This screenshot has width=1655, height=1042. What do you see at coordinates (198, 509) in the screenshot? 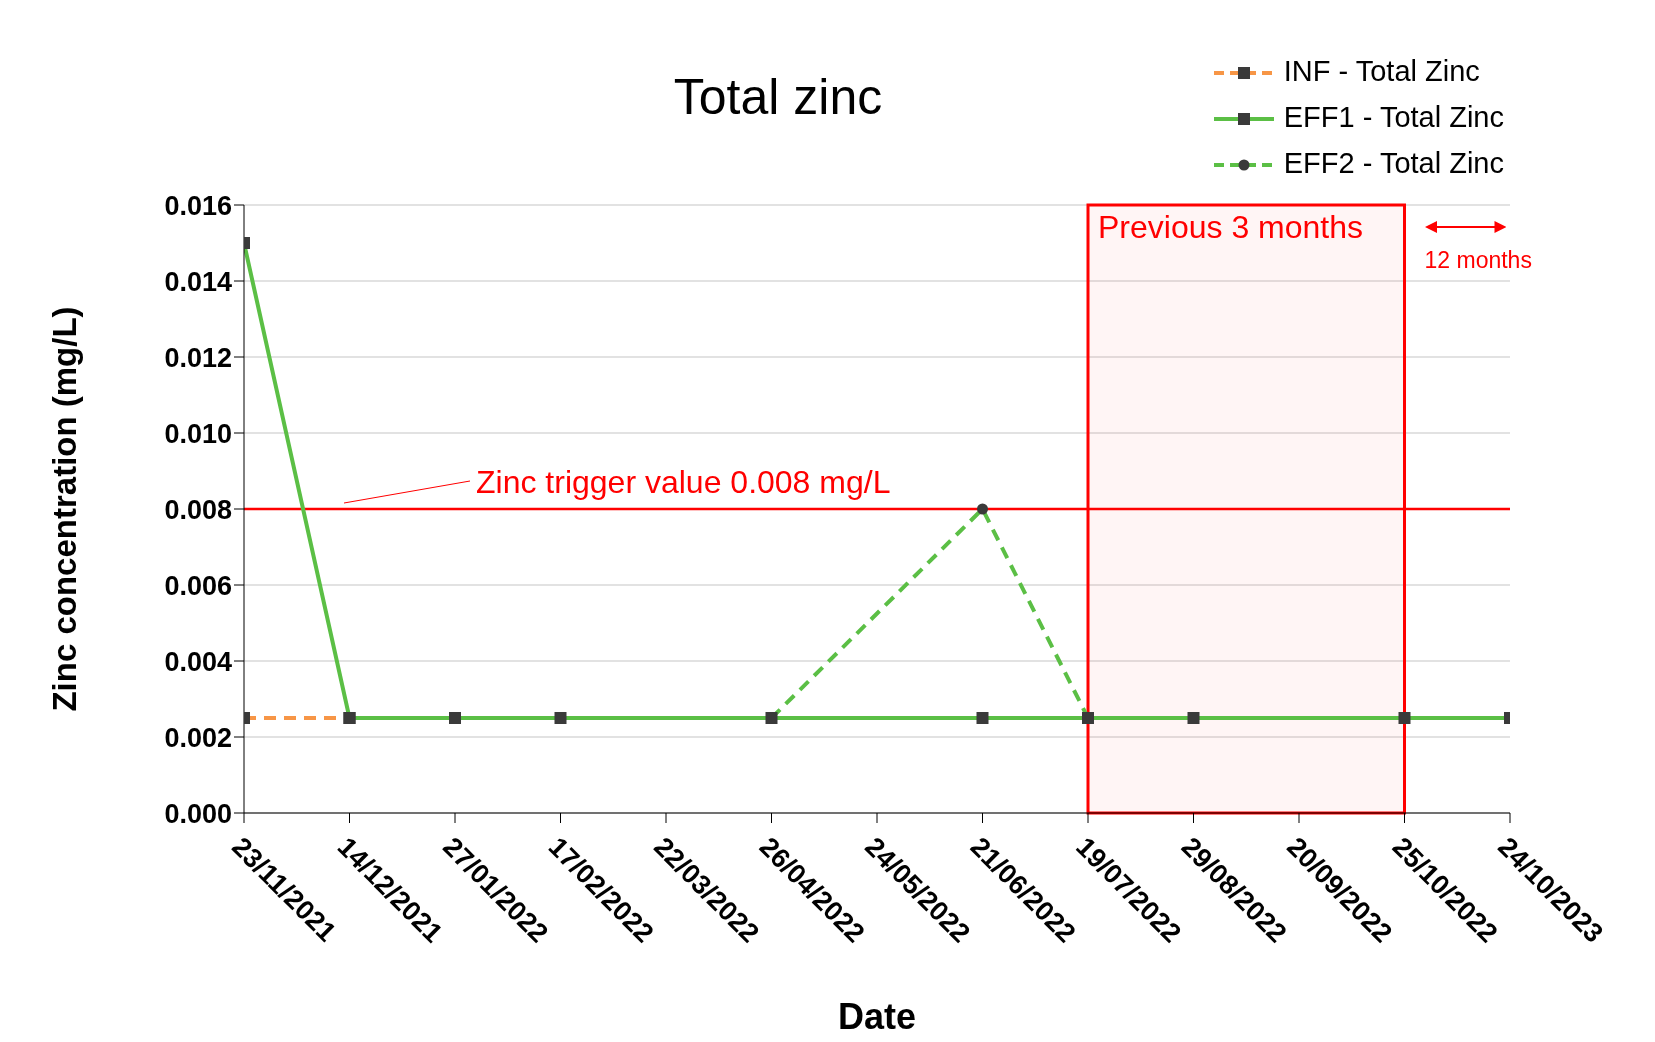
I see `y-tick-label: 0.008` at bounding box center [198, 509].